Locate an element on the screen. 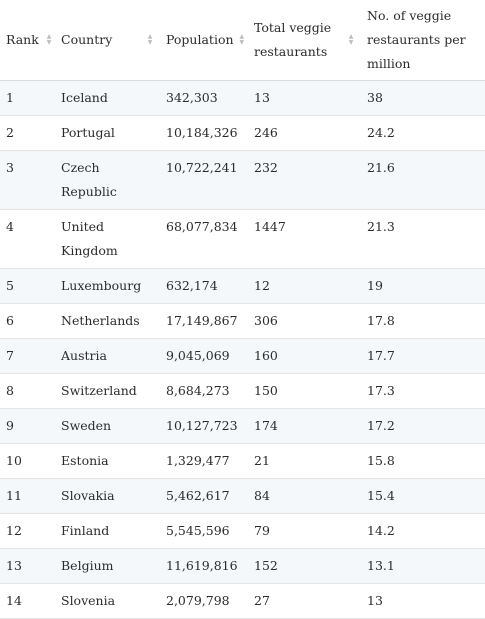 Image resolution: width=485 pixels, height=619 pixels. country-cell: United Kingdom is located at coordinates (107, 239).